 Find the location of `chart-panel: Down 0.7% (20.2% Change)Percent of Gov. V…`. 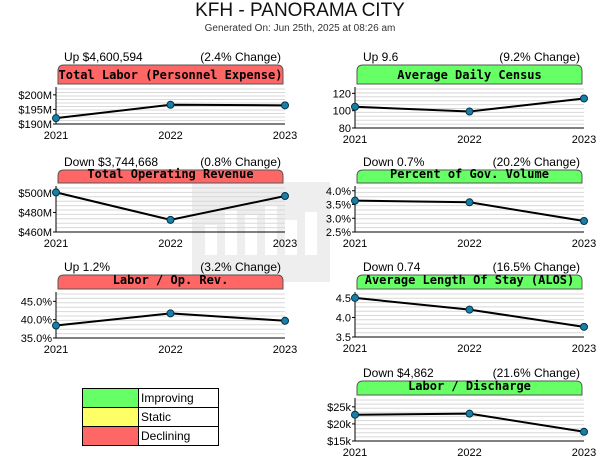

chart-panel: Down 0.7% (20.2% Change)Percent of Gov. V… is located at coordinates (461, 202).